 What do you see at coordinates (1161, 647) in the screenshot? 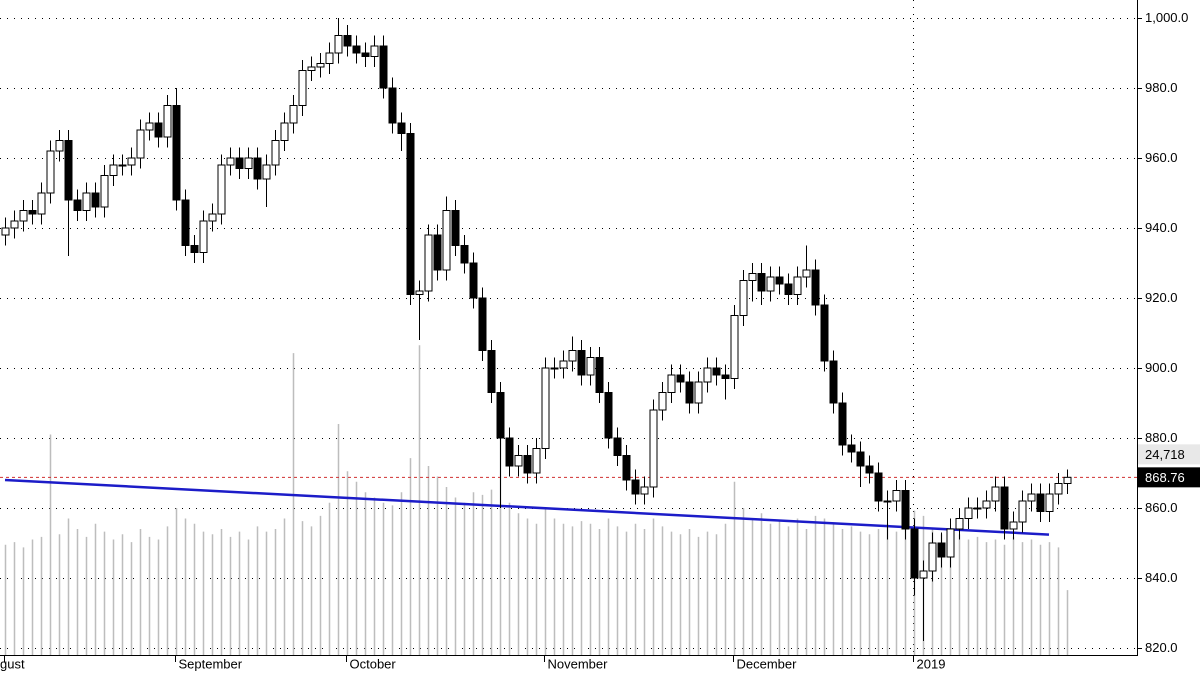
I see `y-tick-label: 820.0` at bounding box center [1161, 647].